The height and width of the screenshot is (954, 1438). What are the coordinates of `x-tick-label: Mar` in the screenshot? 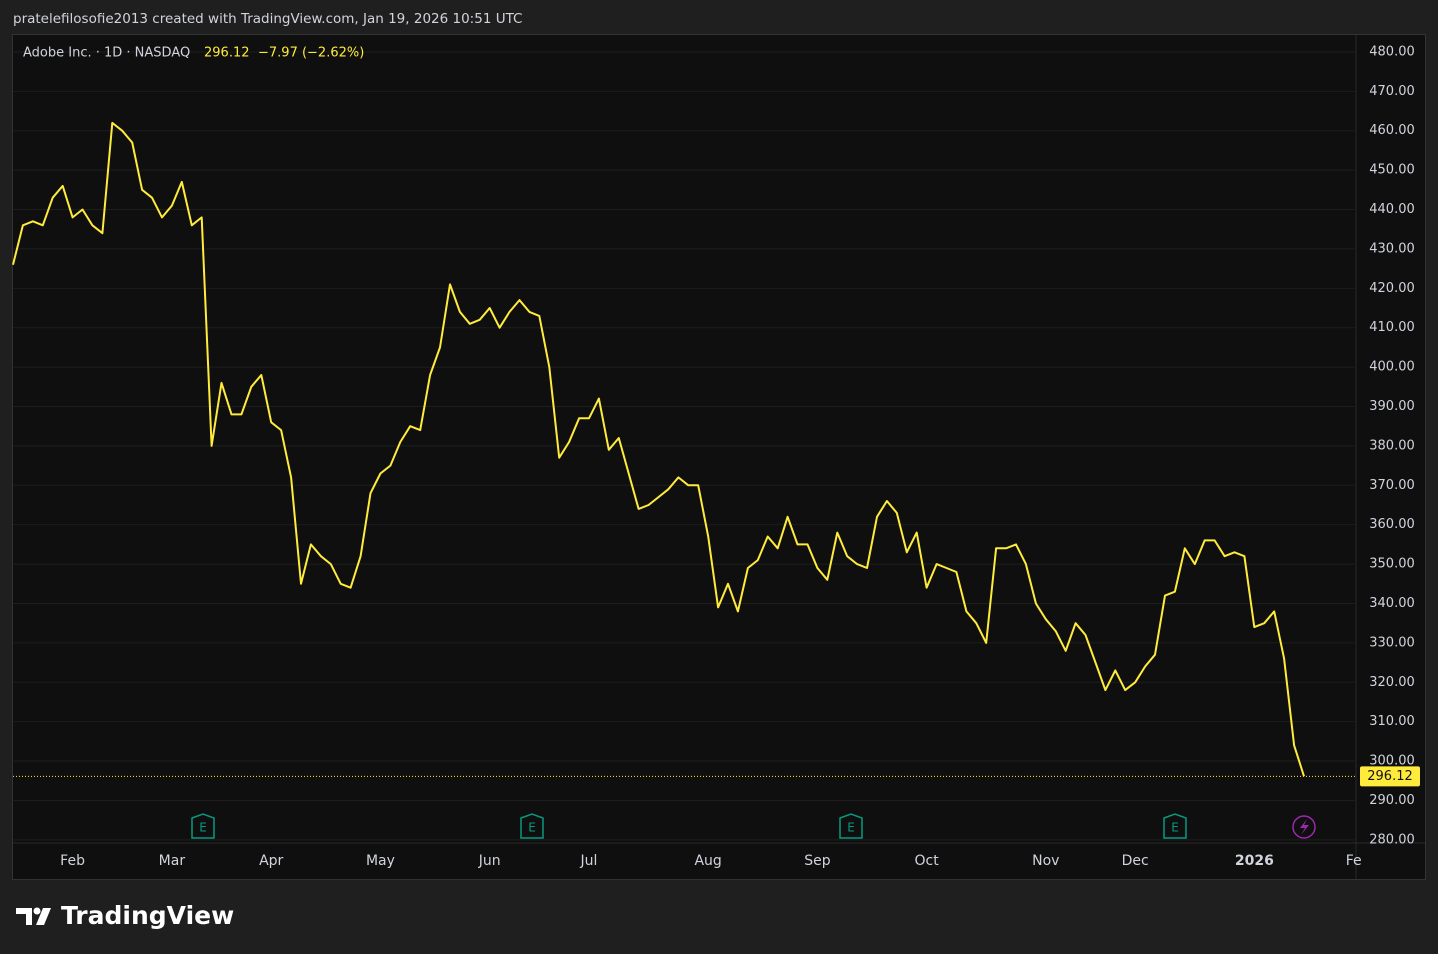 It's located at (172, 861).